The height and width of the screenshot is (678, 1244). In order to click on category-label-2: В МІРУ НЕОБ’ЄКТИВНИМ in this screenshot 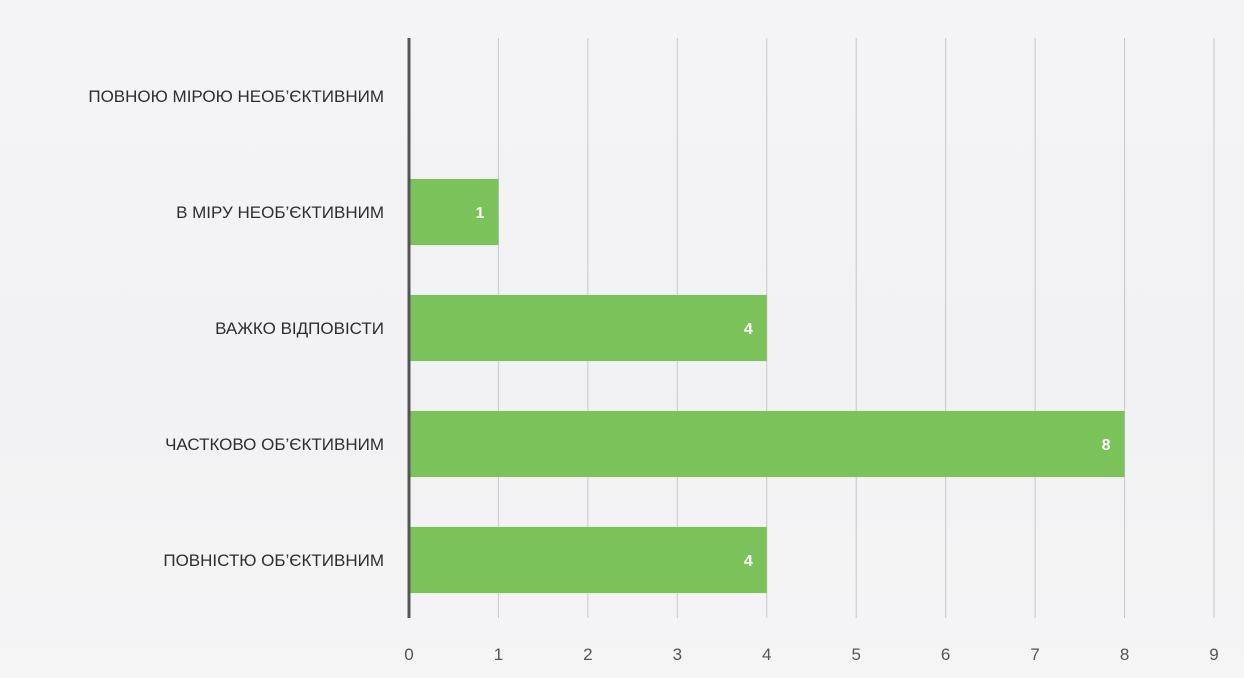, I will do `click(280, 212)`.